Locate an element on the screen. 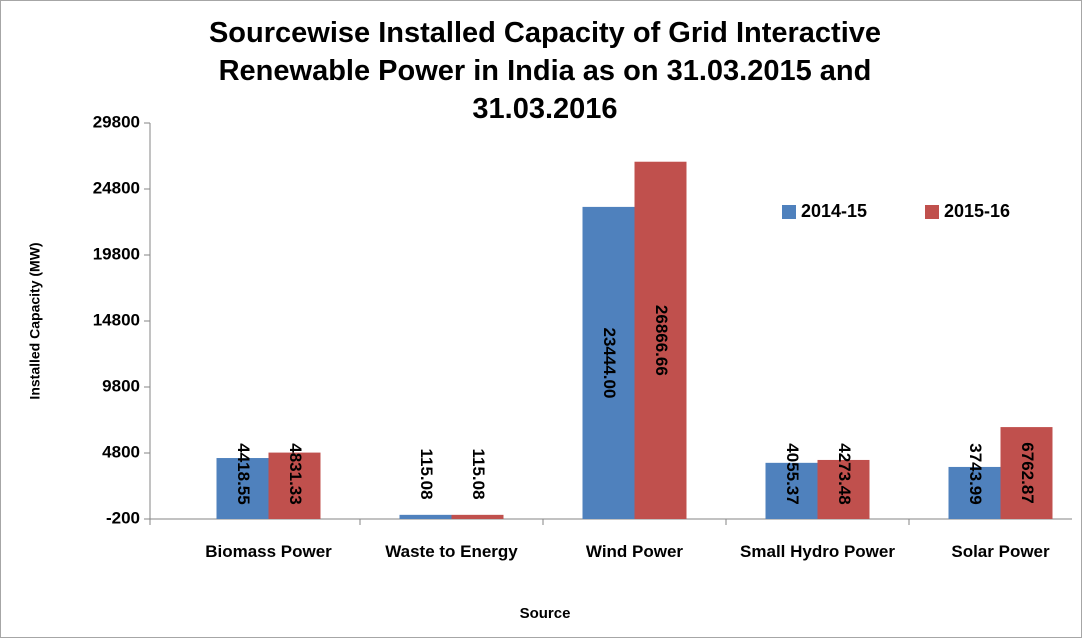  x-tick-label: Solar Power is located at coordinates (1000, 551).